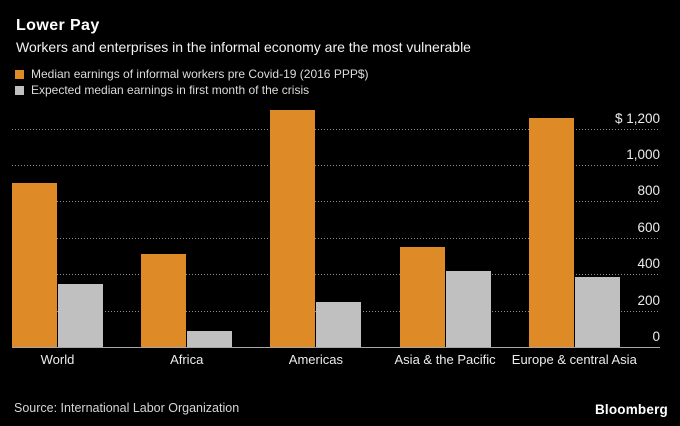  Describe the element at coordinates (648, 300) in the screenshot. I see `y-axis-tick-label: 200` at that location.